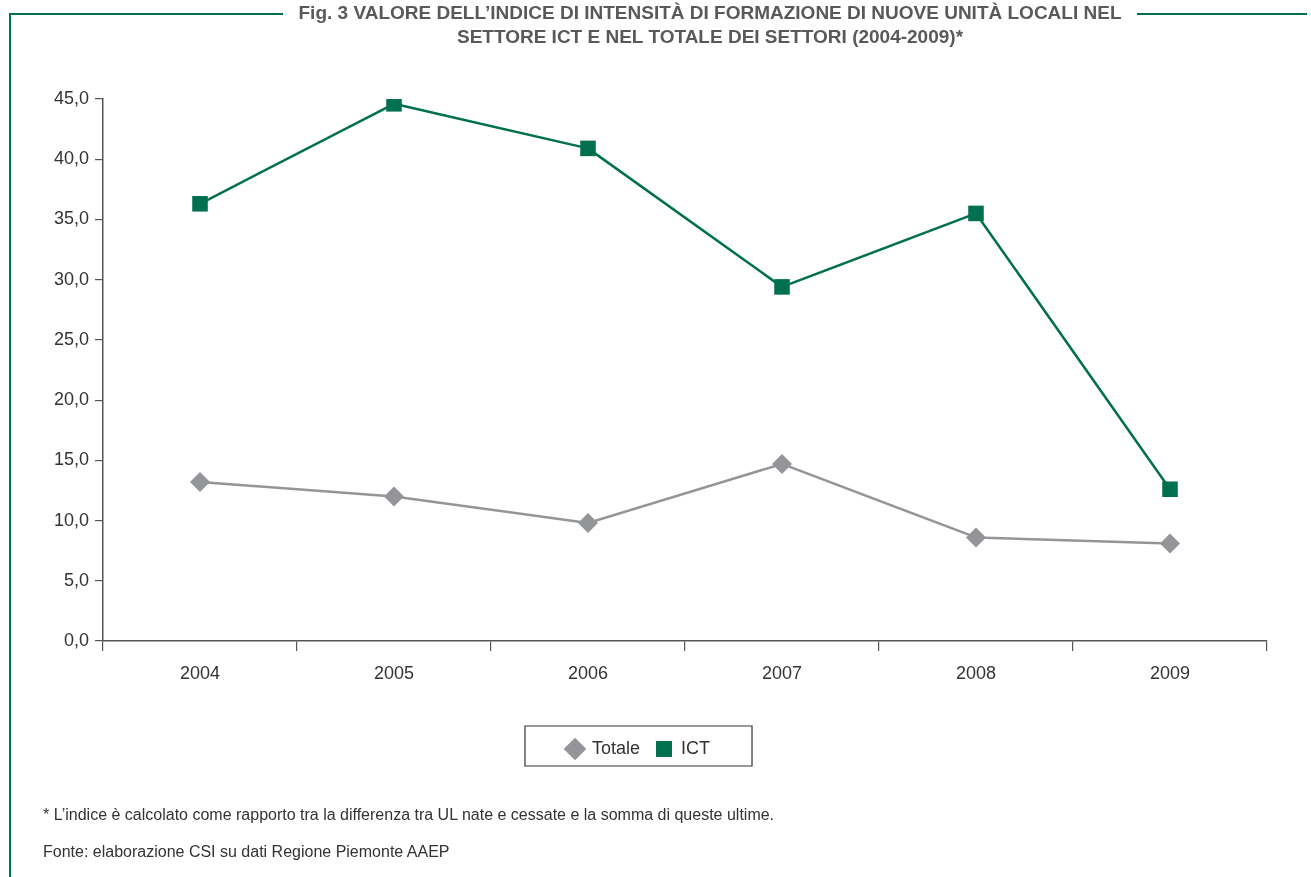  Describe the element at coordinates (71, 338) in the screenshot. I see `y-tick-label: 25,0` at that location.